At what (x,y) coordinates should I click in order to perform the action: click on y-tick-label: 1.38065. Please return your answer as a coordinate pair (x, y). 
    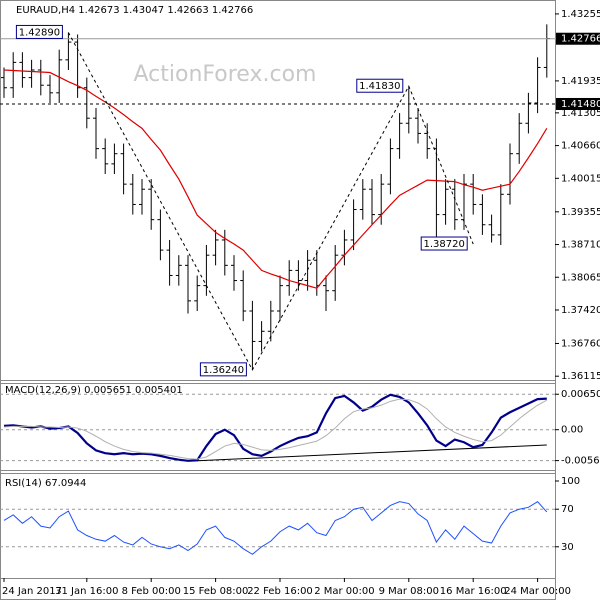
    Looking at the image, I should click on (580, 277).